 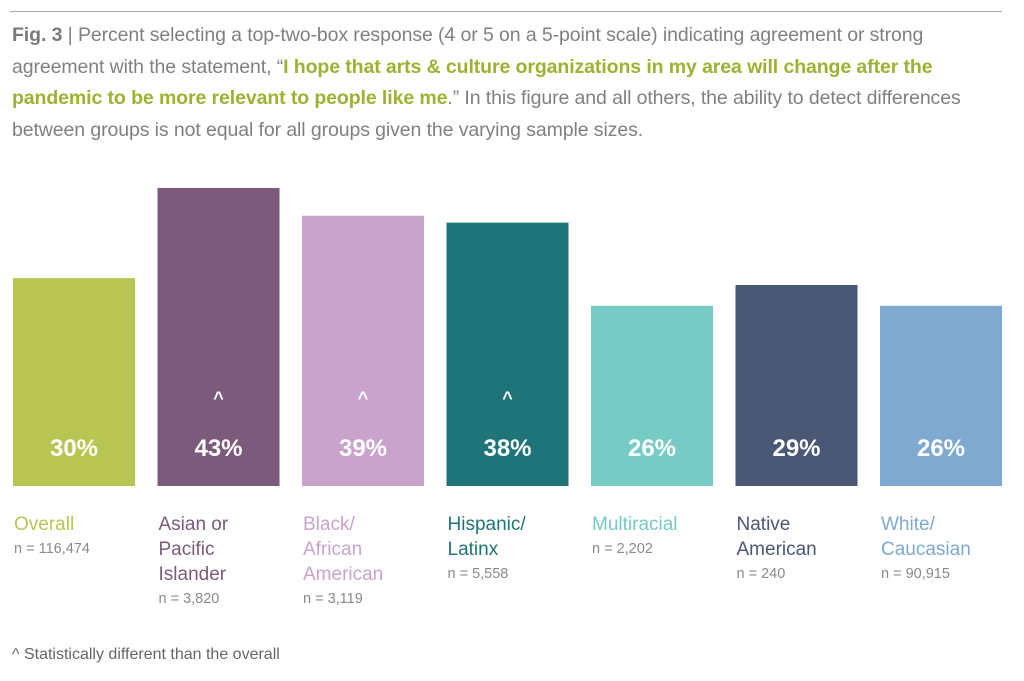 I want to click on category-label-line: Latinx, so click(x=473, y=549).